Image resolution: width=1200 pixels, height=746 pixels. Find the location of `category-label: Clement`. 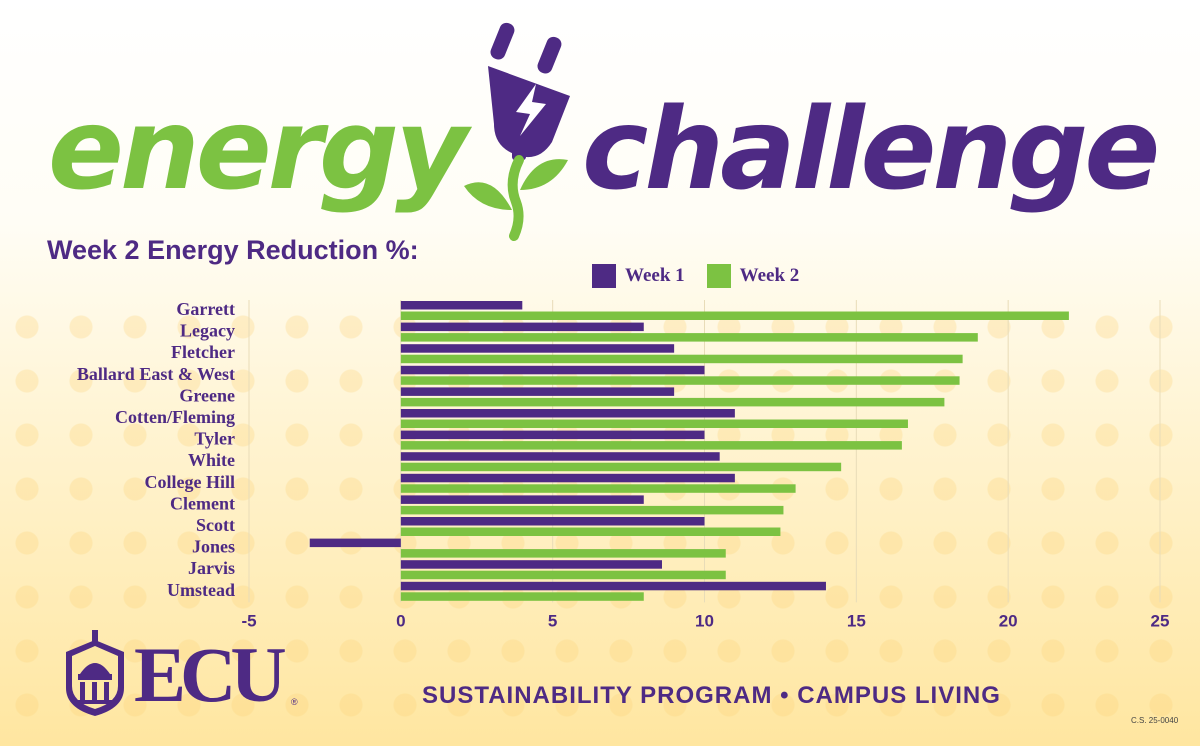

category-label: Clement is located at coordinates (202, 503).